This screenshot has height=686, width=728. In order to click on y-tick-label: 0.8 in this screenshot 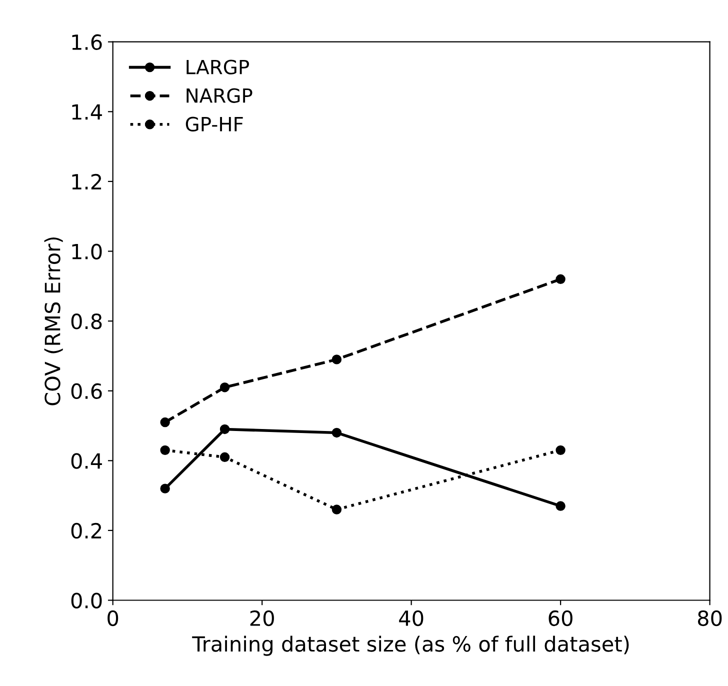, I will do `click(86, 322)`.